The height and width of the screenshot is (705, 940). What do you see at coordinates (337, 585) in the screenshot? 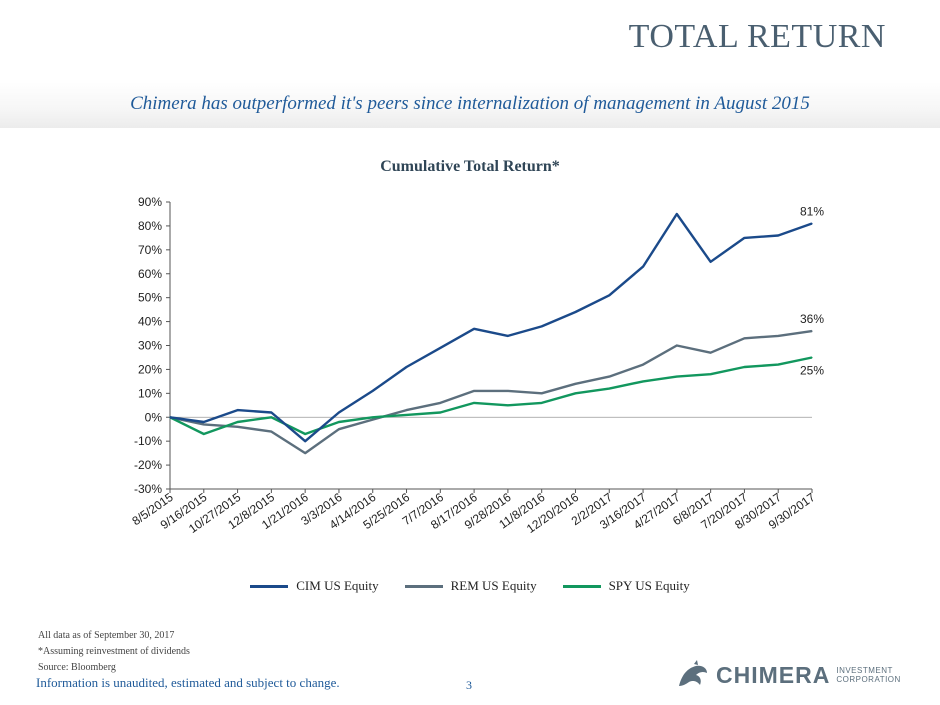
I see `legend-label-cim: CIM US Equity` at bounding box center [337, 585].